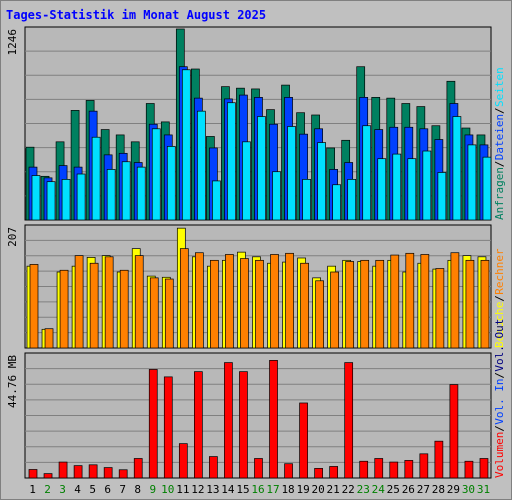 Image resolution: width=512 pixels, height=500 pixels. Describe the element at coordinates (257, 489) in the screenshot. I see `day-label: 16` at that location.